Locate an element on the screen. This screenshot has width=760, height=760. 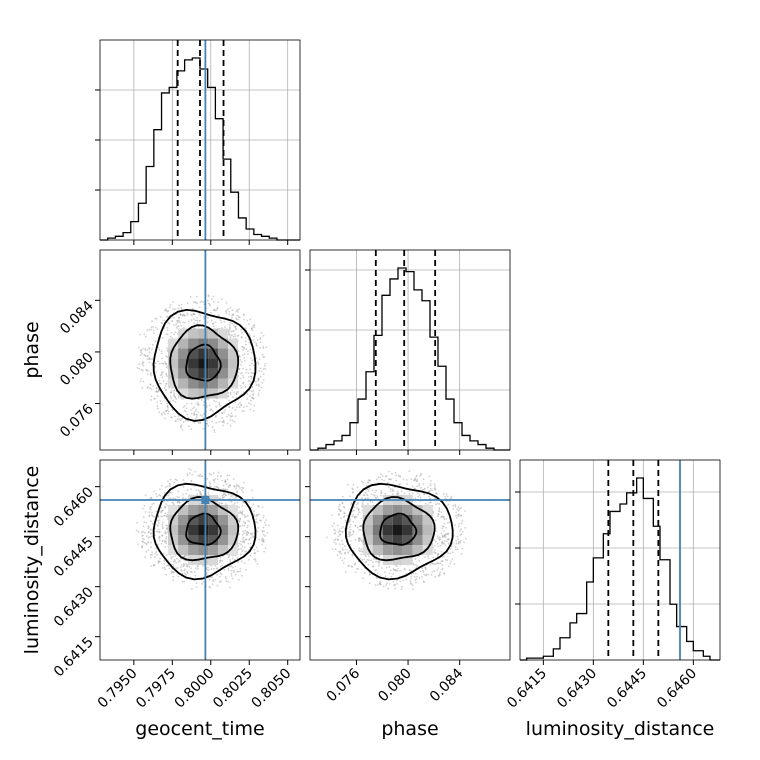
xlabel-geocent-time: geocent_time is located at coordinates (199, 729).